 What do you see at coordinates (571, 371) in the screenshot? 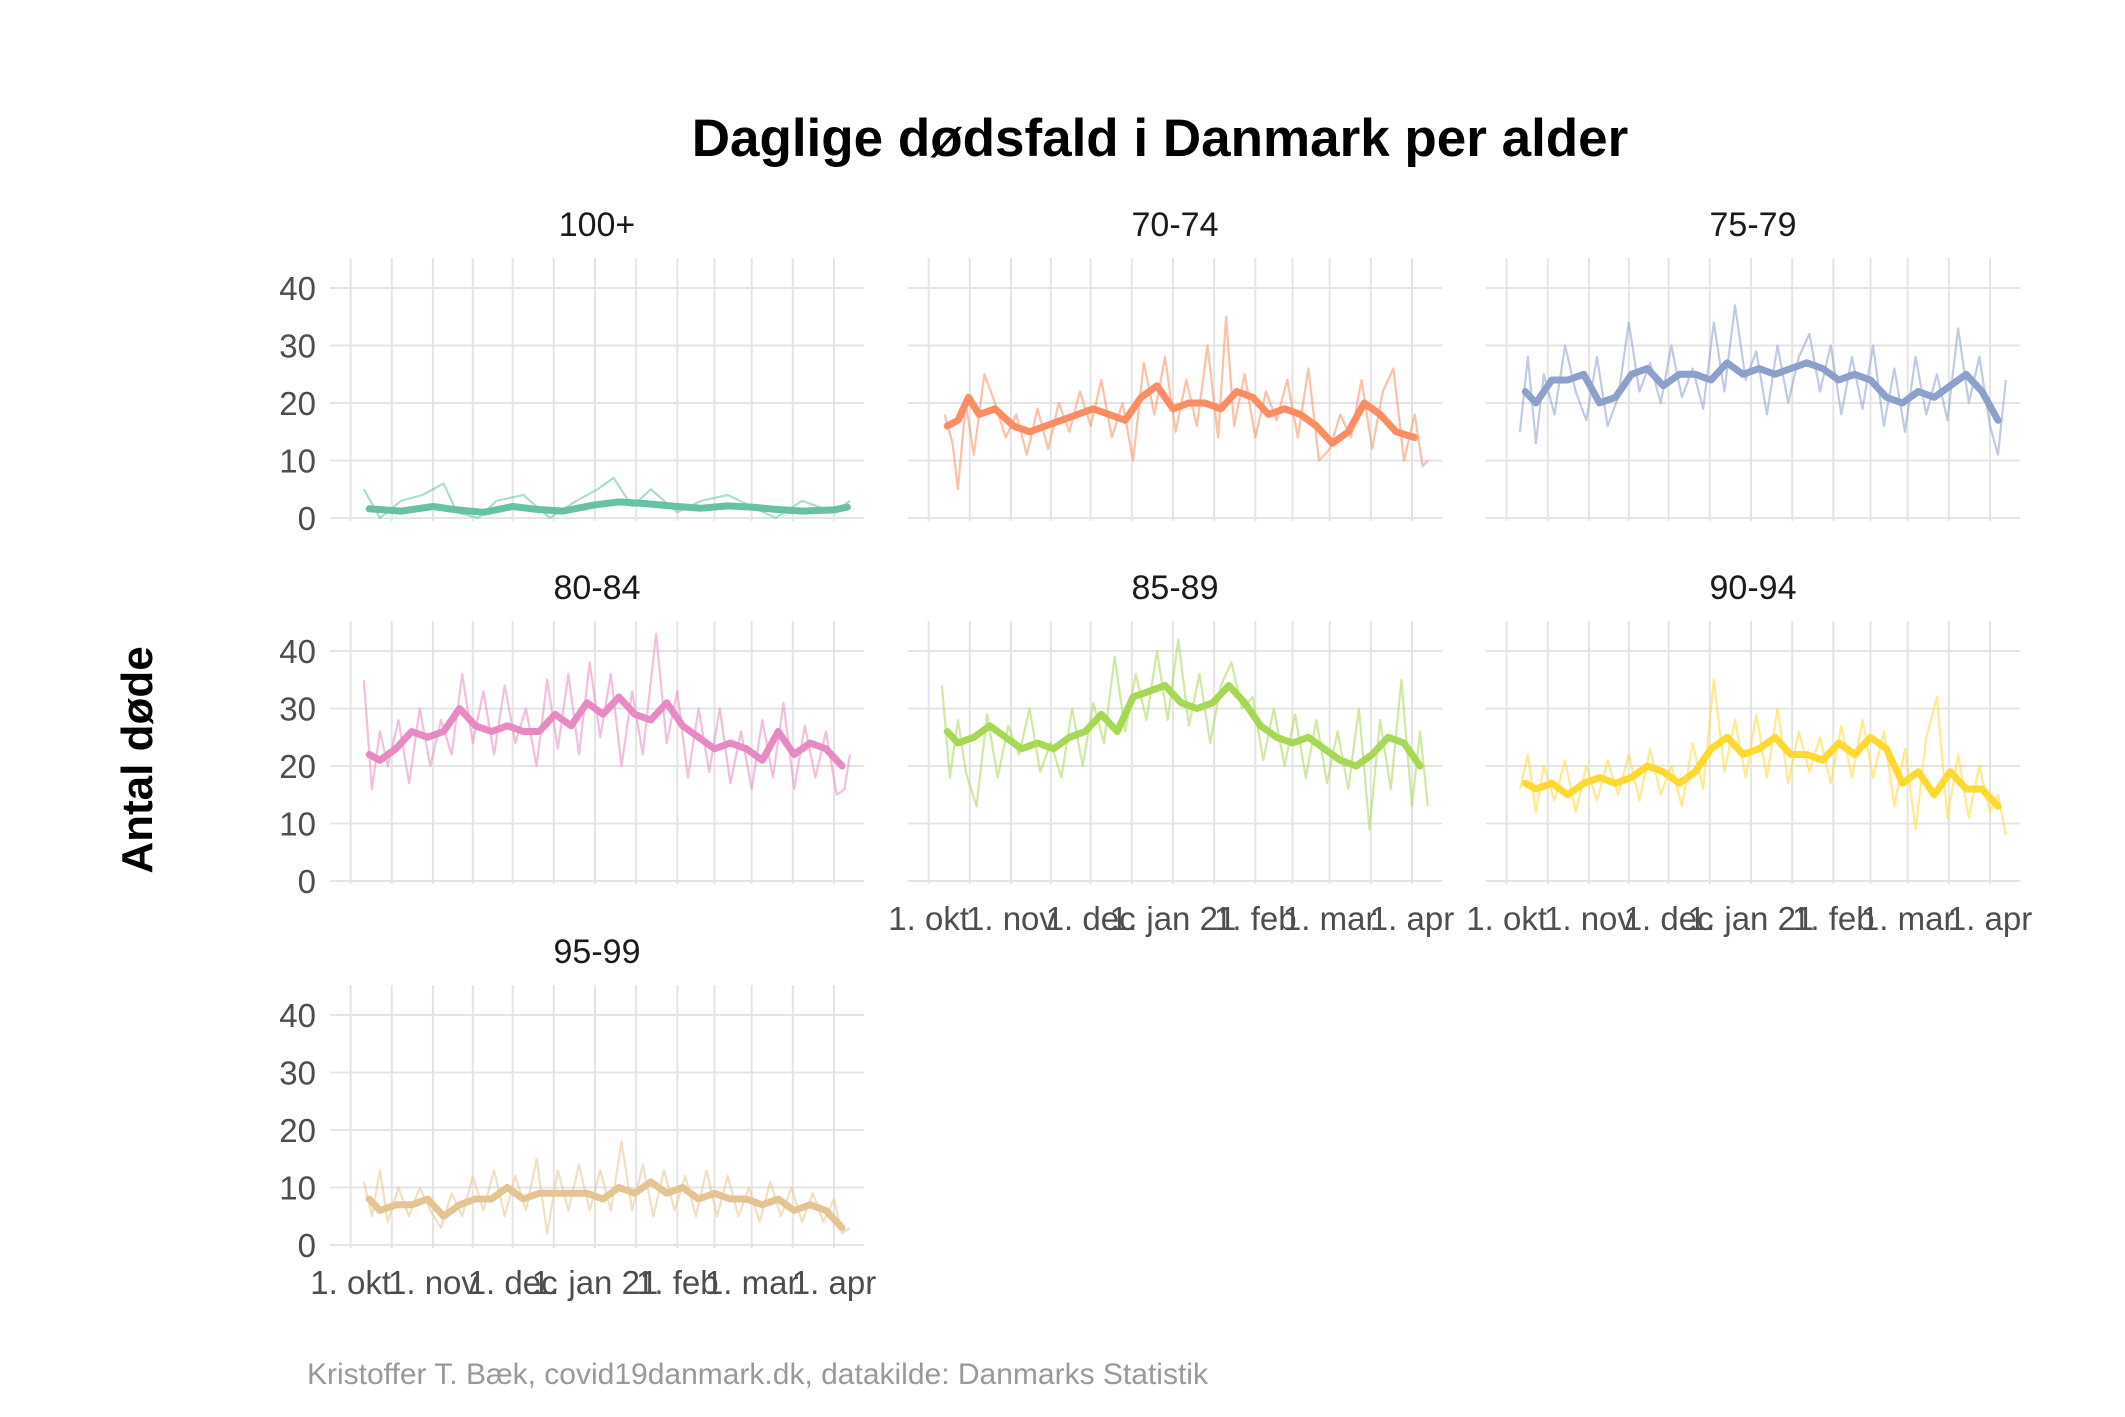
I see `facet-panel-100+: 100+ 0 10 20 30 40` at bounding box center [571, 371].